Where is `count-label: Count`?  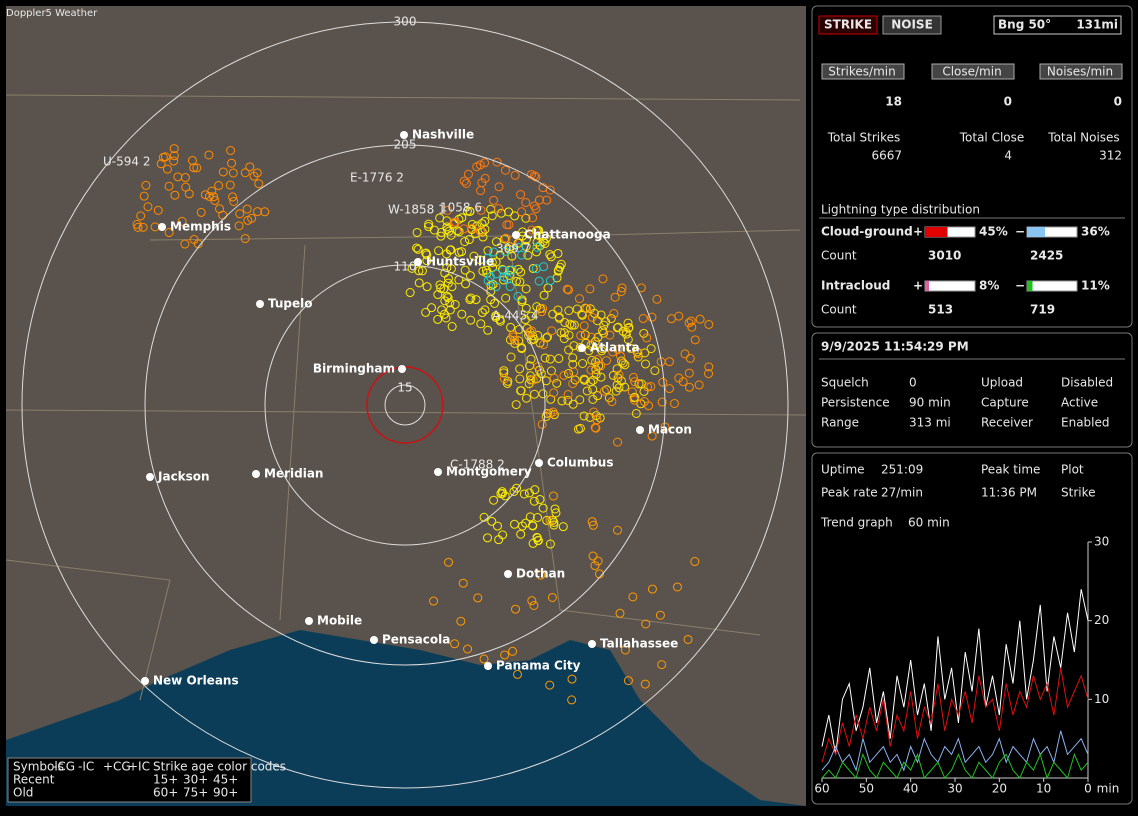
count-label: Count is located at coordinates (839, 310).